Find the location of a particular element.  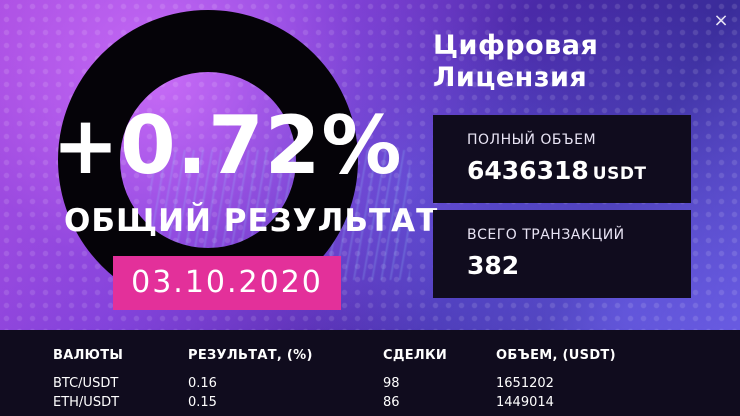

total-result-percent: +0.72% is located at coordinates (227, 145).